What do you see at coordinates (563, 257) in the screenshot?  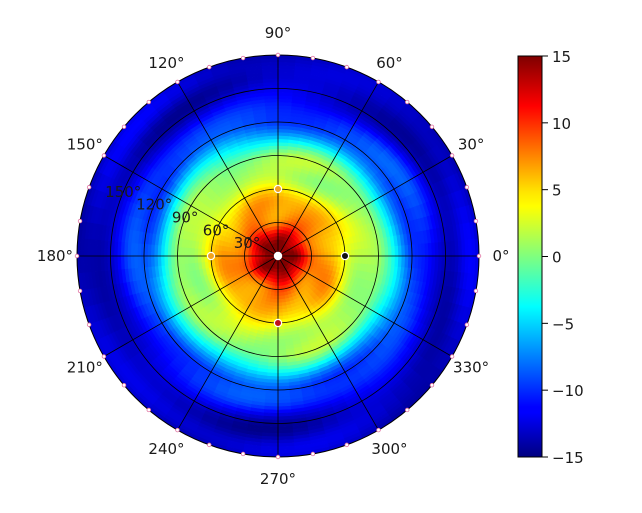 I see `colorbar-ticks: 15 10 5 0 −5 −10 −15` at bounding box center [563, 257].